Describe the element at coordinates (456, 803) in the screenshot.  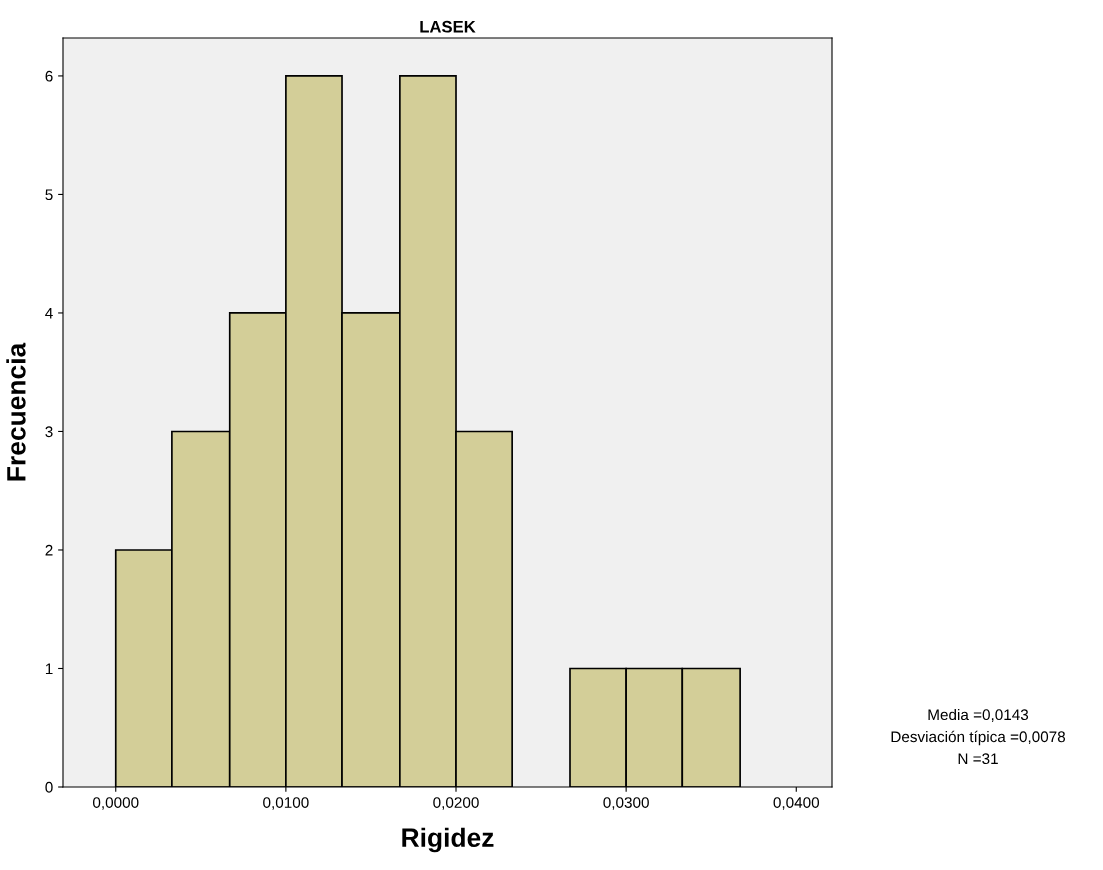
I see `x-tick-label: 0,0200` at that location.